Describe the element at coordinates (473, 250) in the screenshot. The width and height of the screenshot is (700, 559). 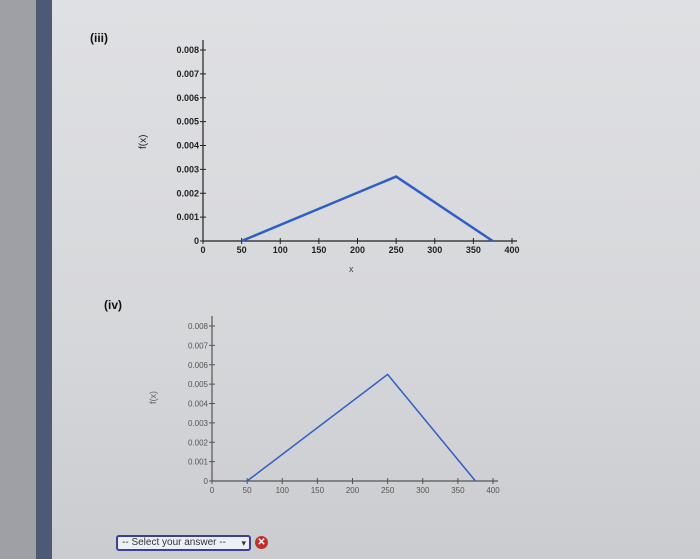
I see `chart-iii-x-tick-label: 350` at that location.